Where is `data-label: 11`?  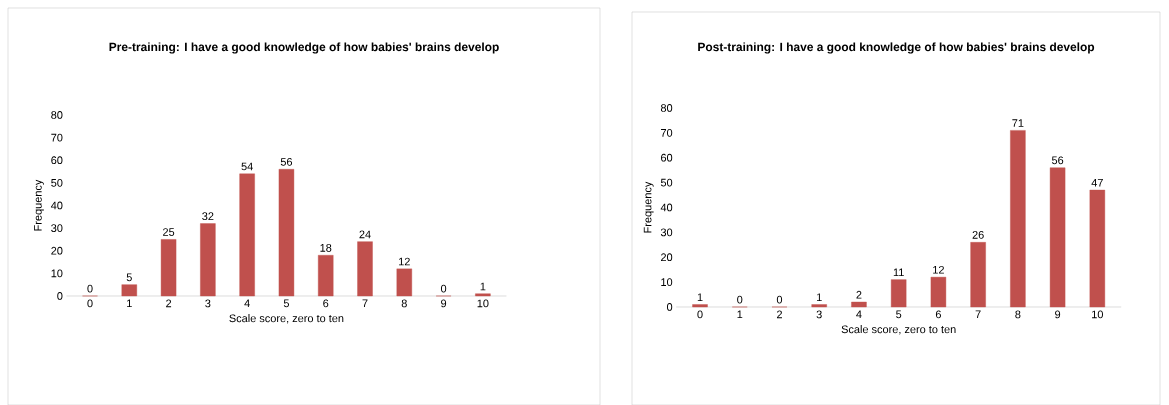 data-label: 11 is located at coordinates (898, 272).